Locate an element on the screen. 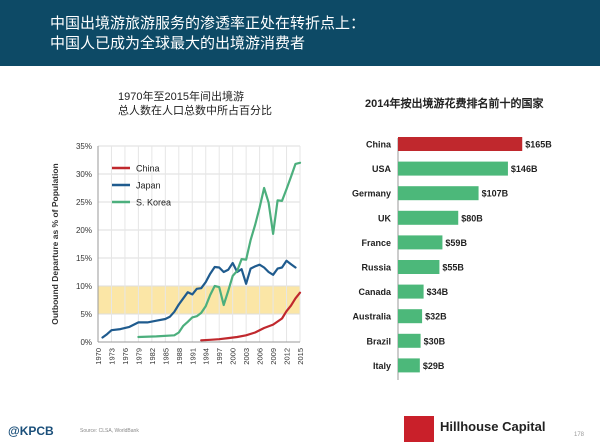  bar-value-label: $59B is located at coordinates (456, 243).